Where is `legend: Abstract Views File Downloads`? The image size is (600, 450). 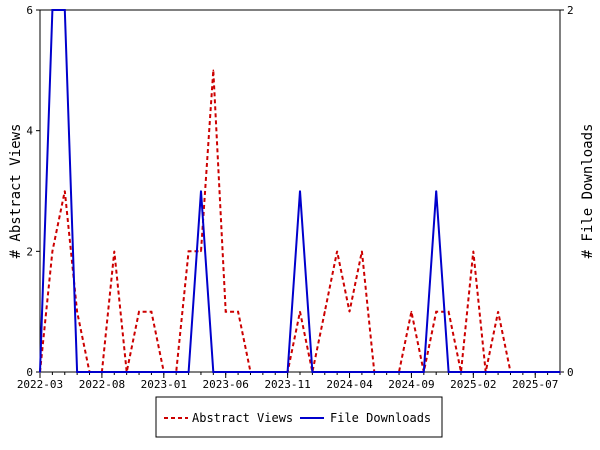 legend: Abstract Views File Downloads is located at coordinates (299, 417).